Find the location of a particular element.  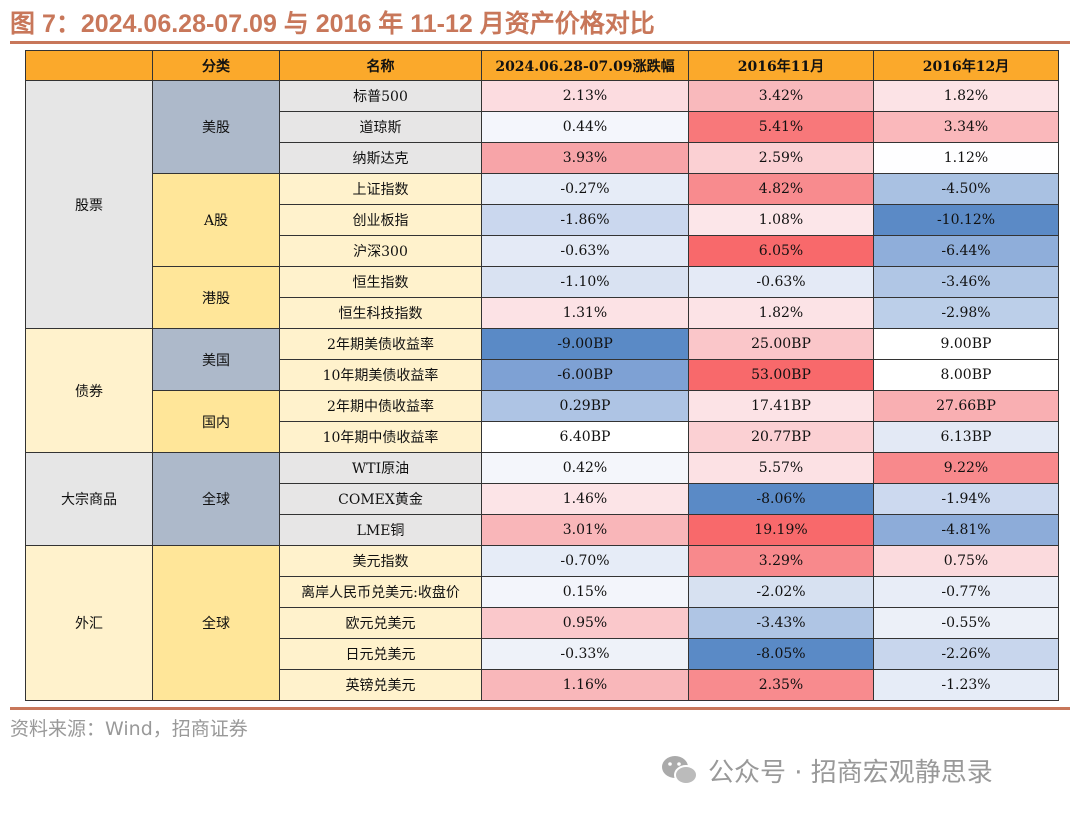

table-row: 沪深300 -0.63% 6.05% -6.44% is located at coordinates (542, 251).